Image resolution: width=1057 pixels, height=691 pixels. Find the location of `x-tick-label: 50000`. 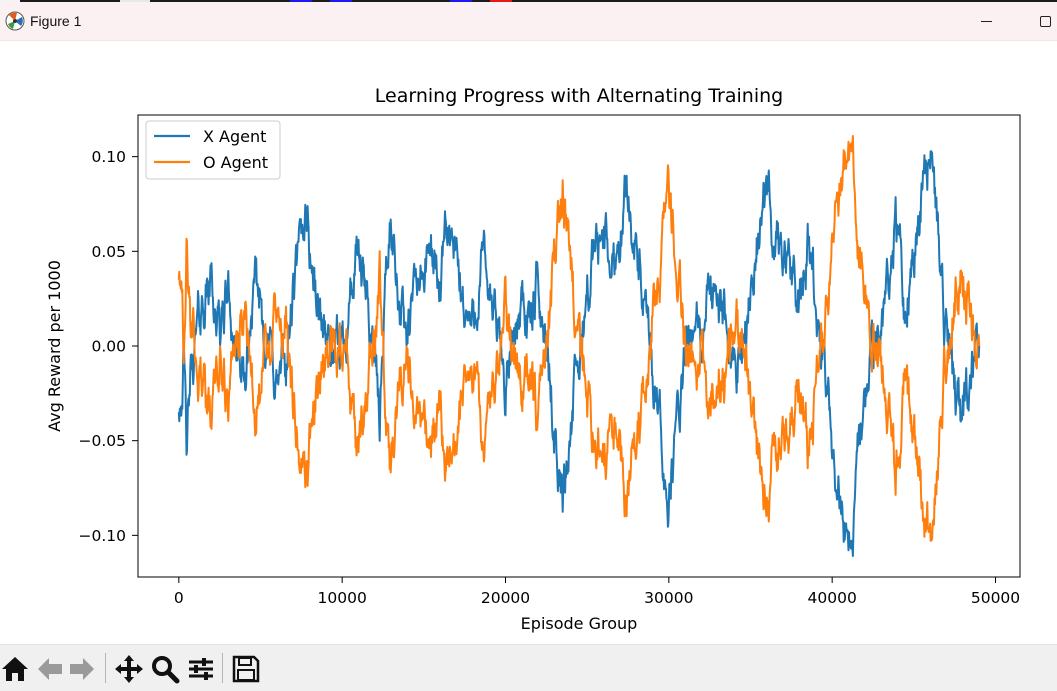

x-tick-label: 50000 is located at coordinates (995, 598).